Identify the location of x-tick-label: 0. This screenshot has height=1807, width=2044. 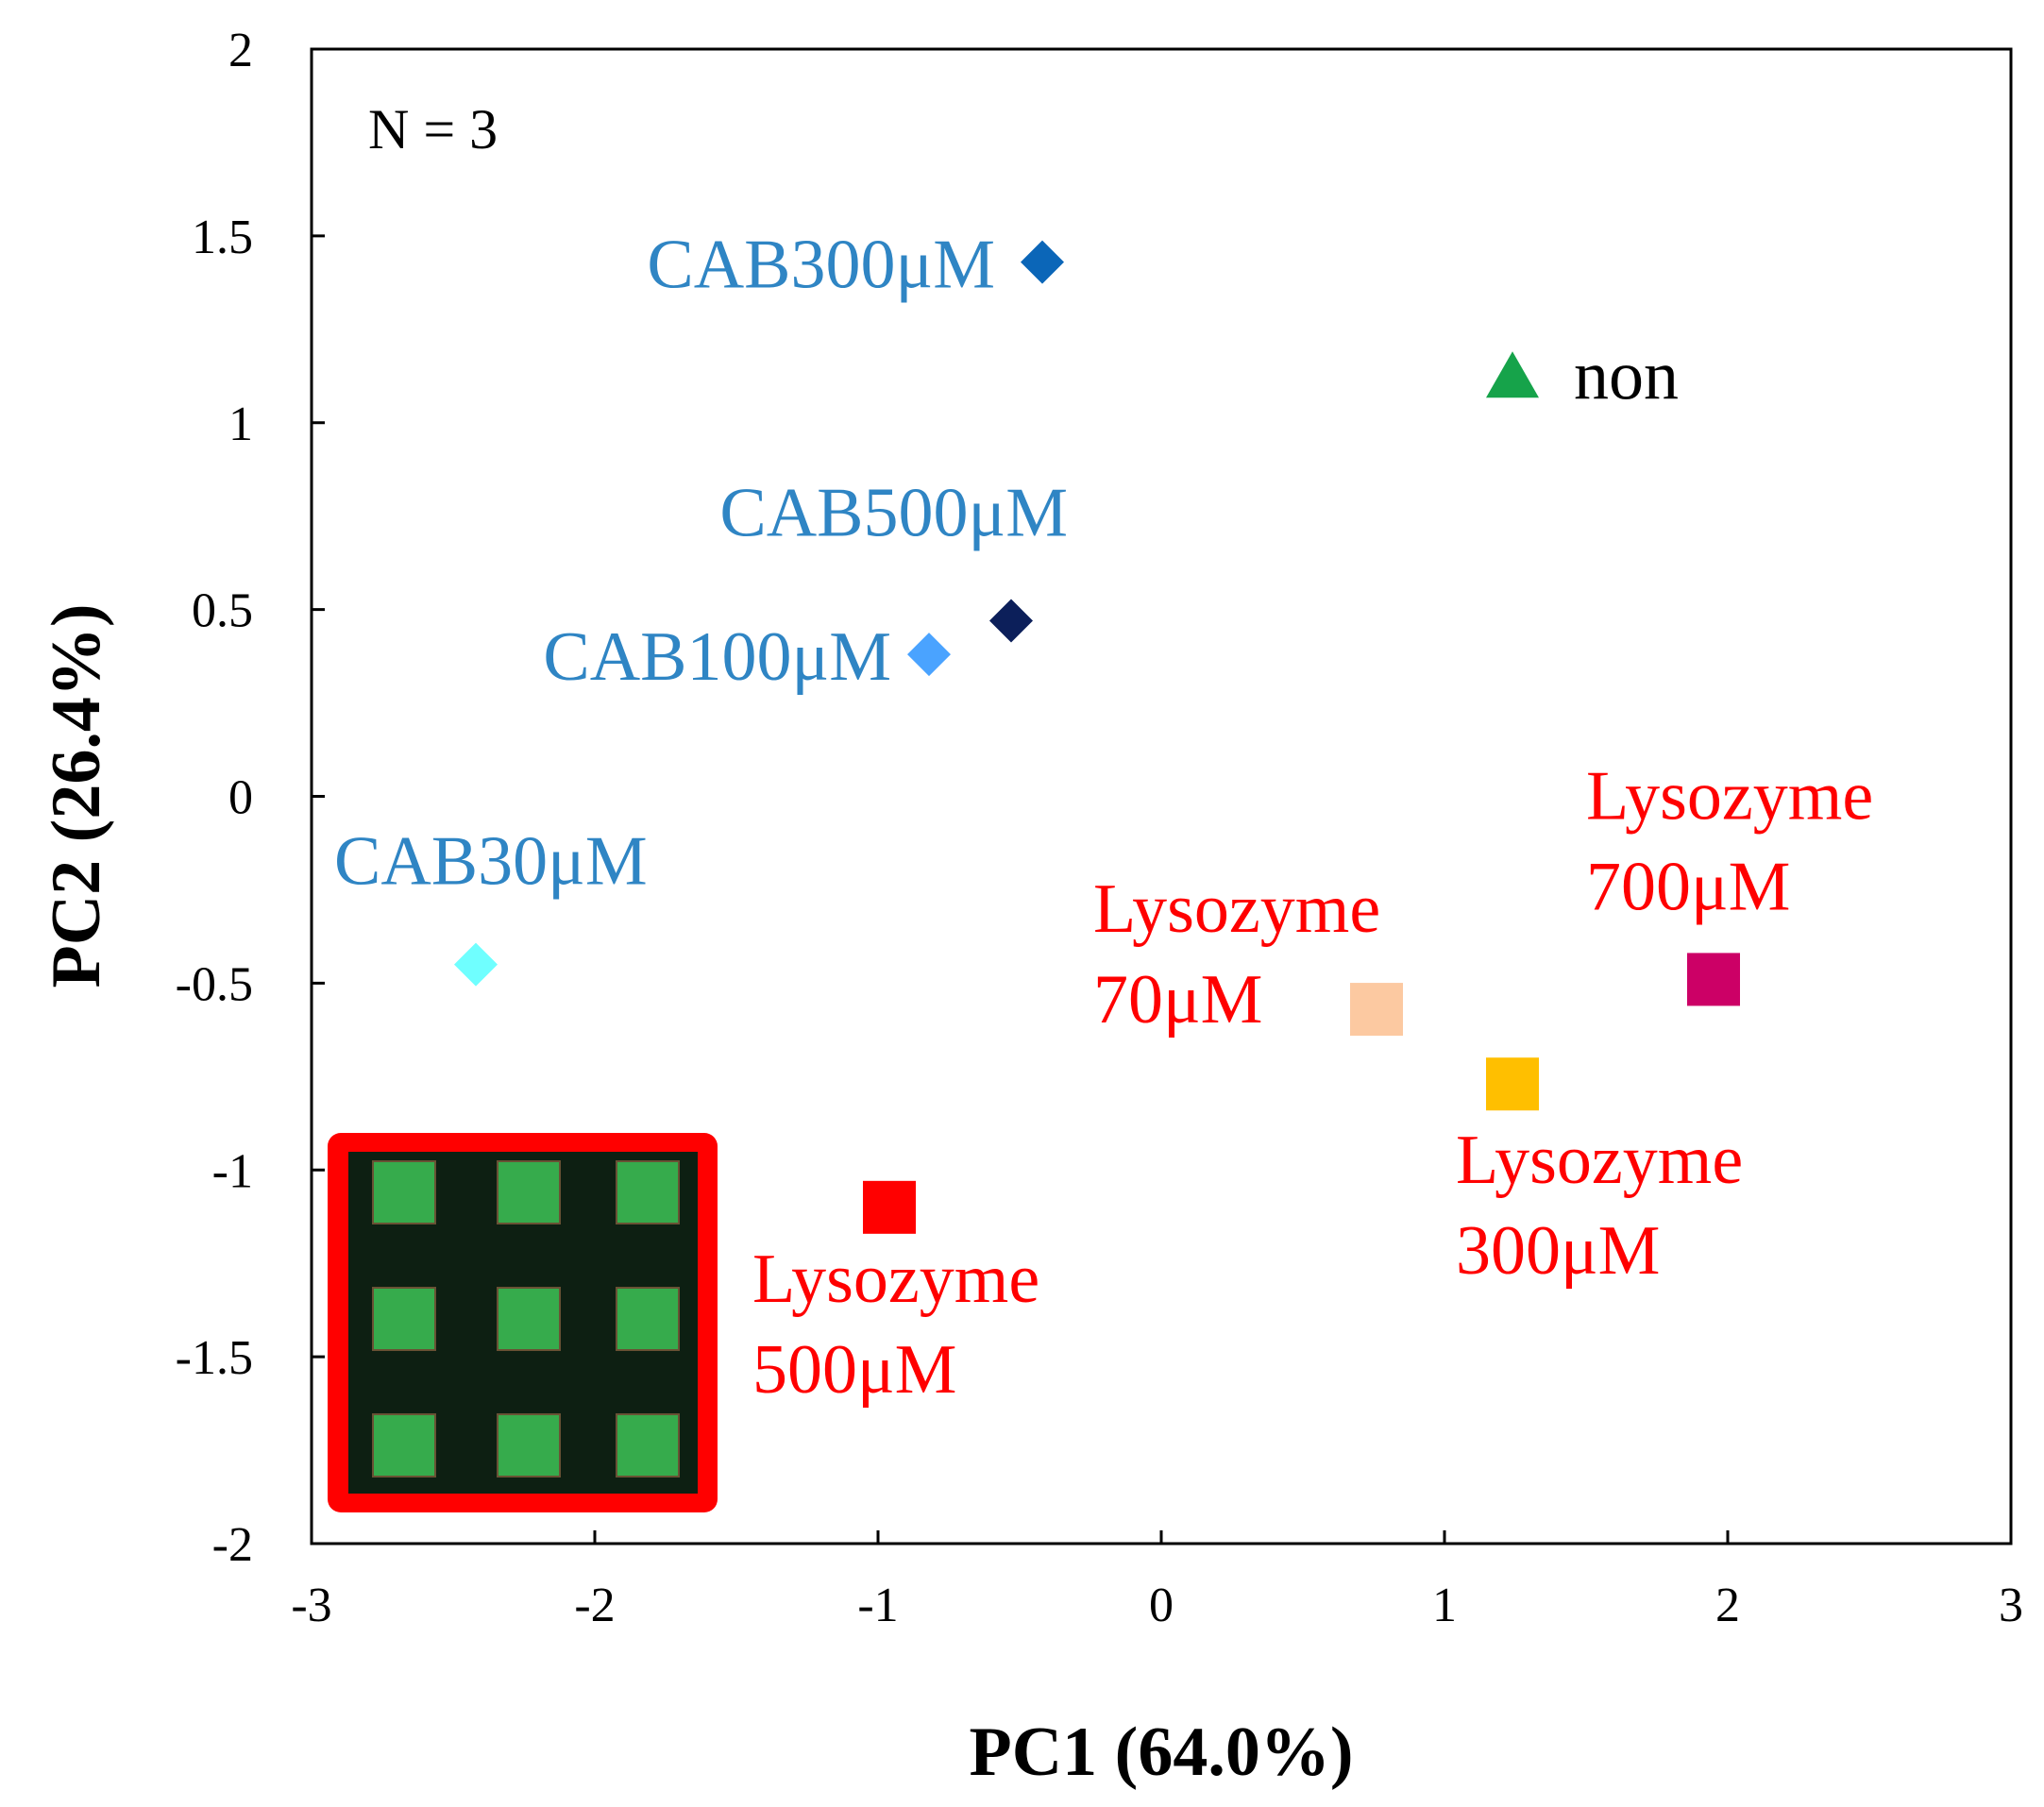
(1162, 1605).